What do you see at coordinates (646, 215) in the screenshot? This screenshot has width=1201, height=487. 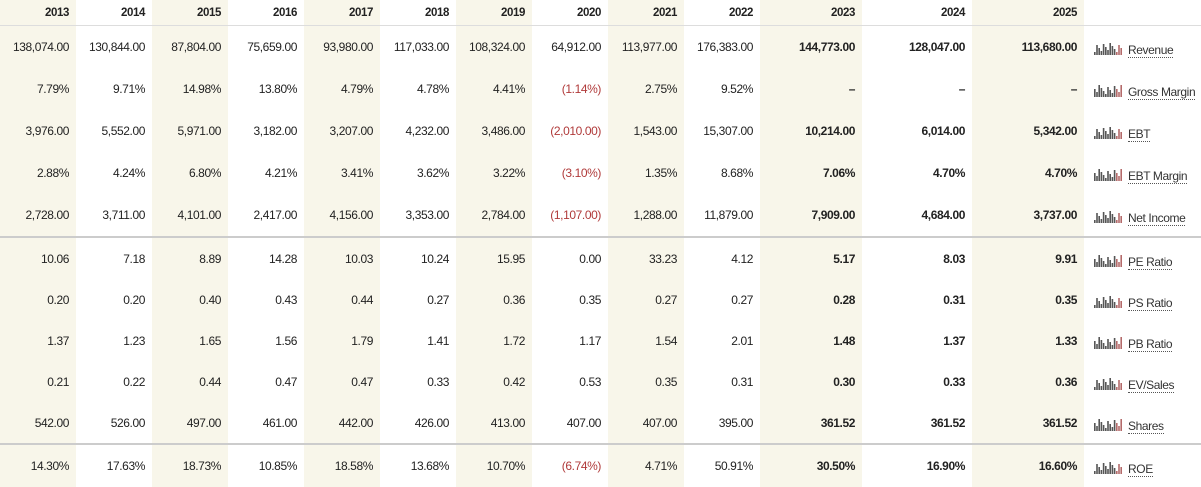 I see `value-cell: 1,288.00` at bounding box center [646, 215].